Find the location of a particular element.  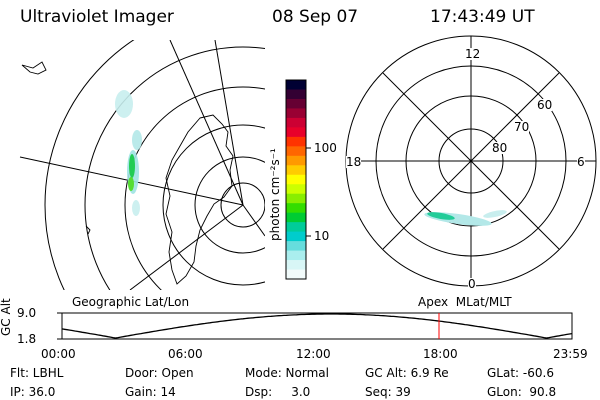

mode-readout: Mode: Normal is located at coordinates (287, 373).